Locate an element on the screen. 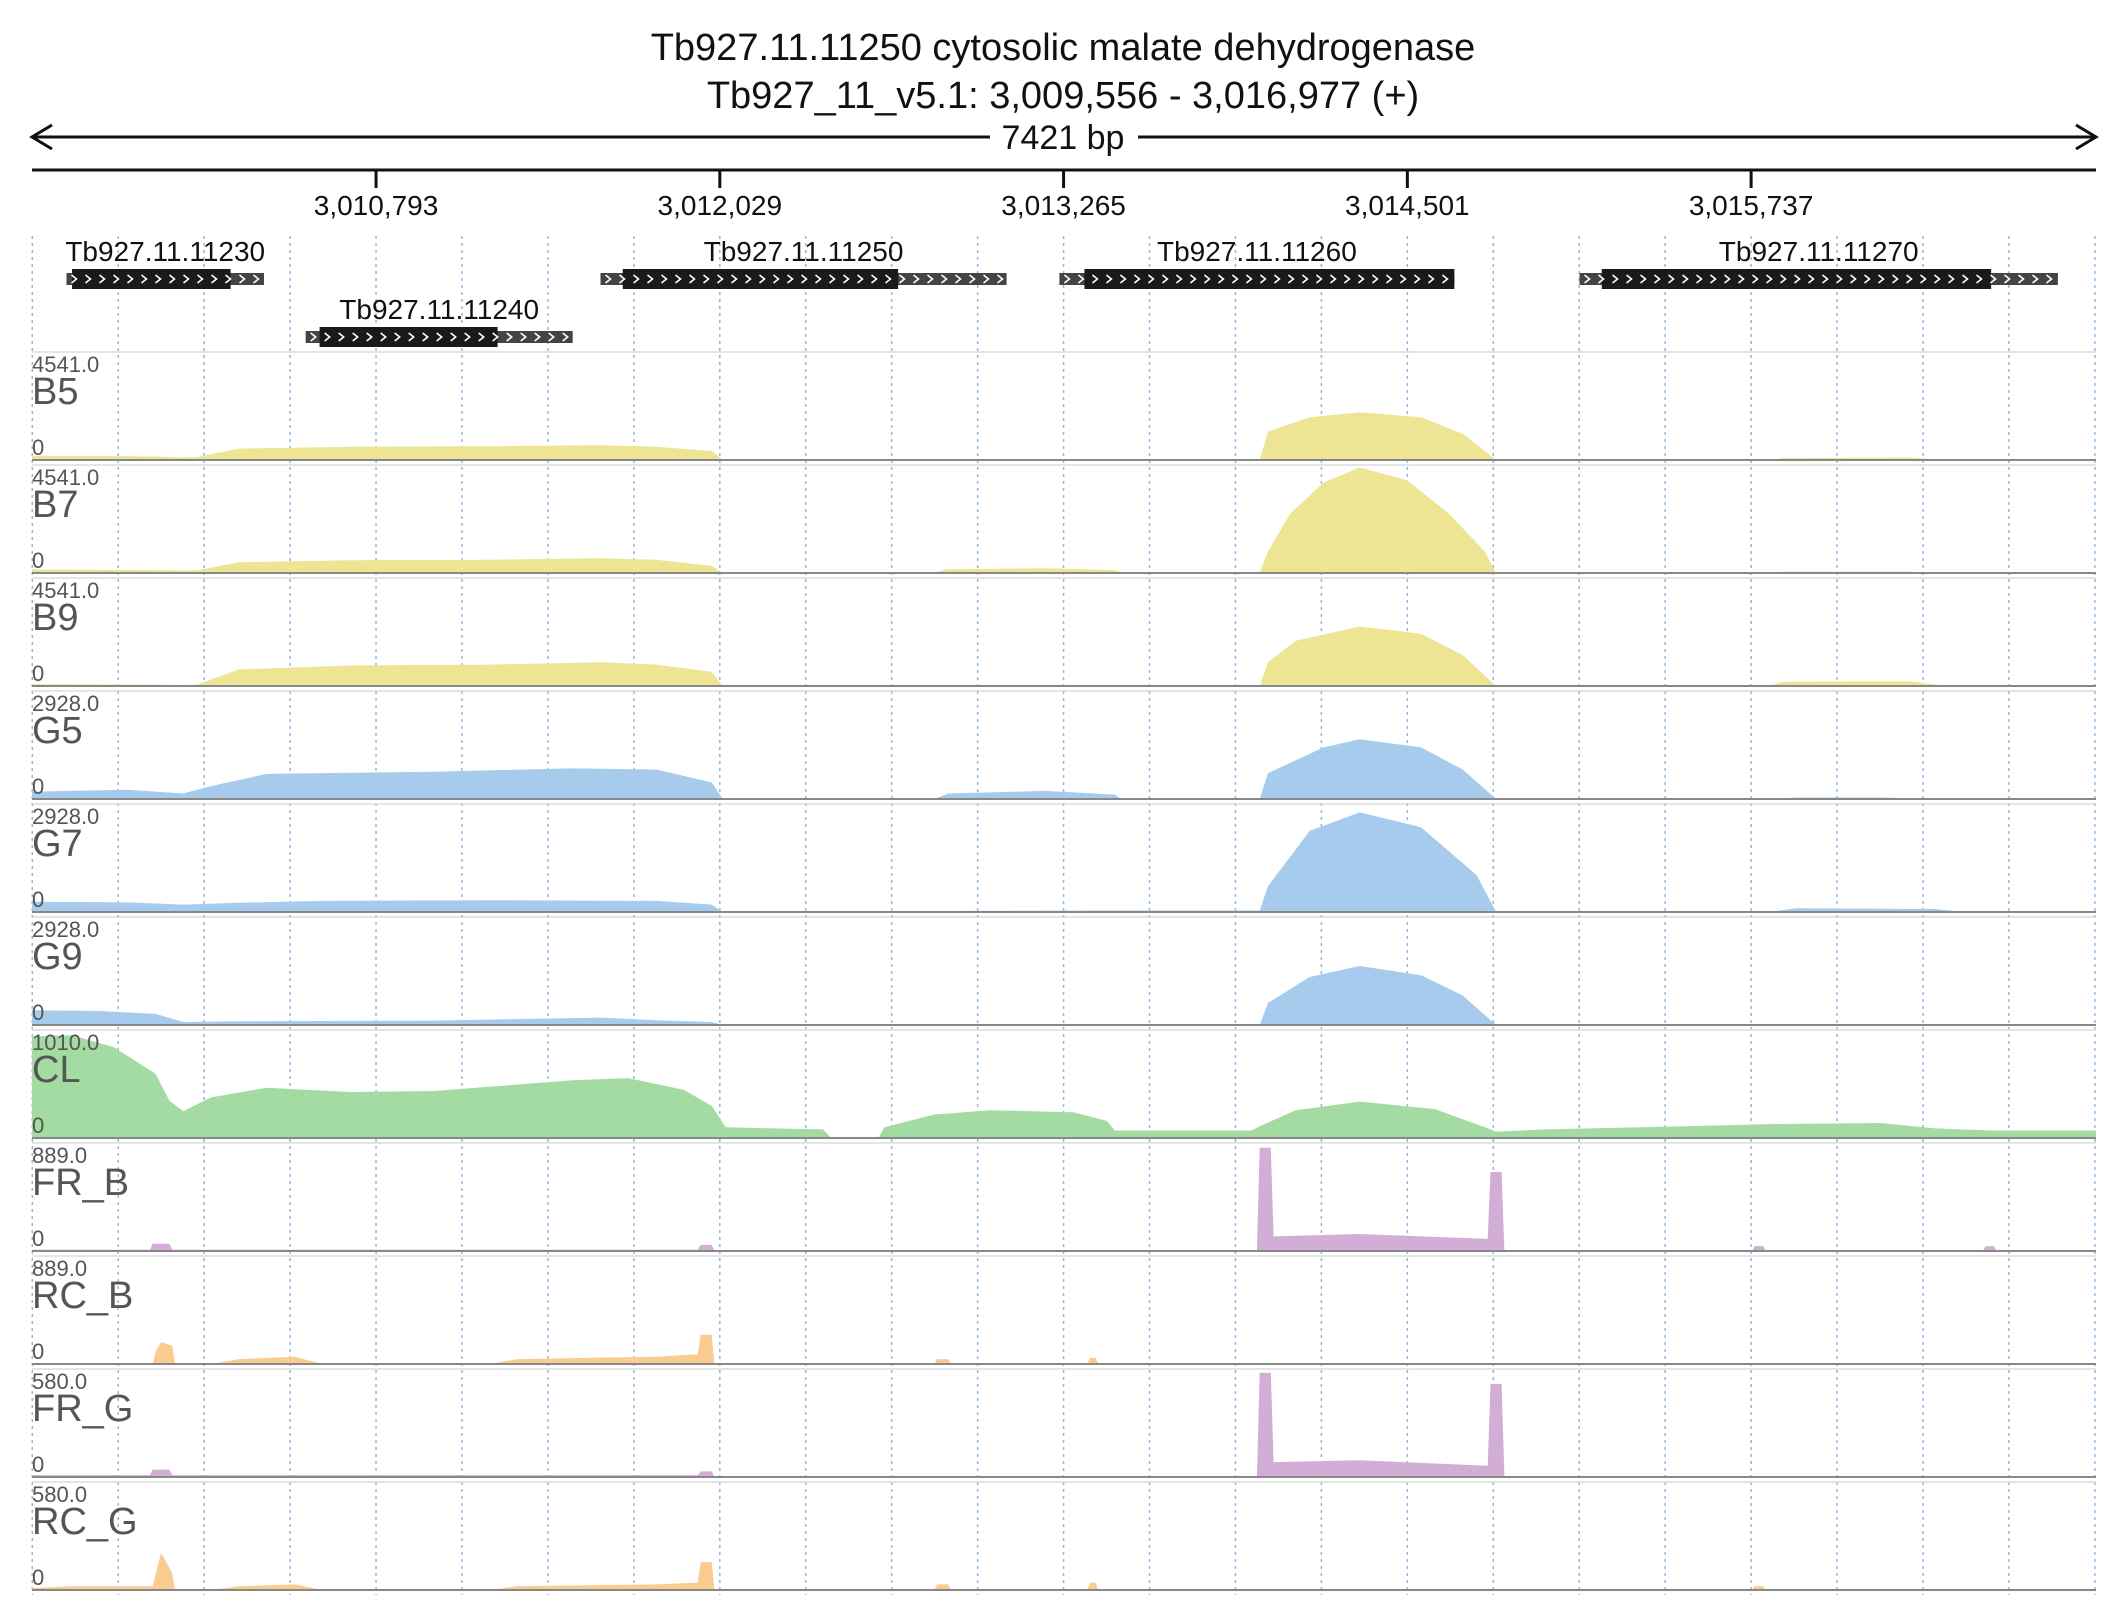 The width and height of the screenshot is (2126, 1624). track-max-label: 4541.0 is located at coordinates (65, 477).